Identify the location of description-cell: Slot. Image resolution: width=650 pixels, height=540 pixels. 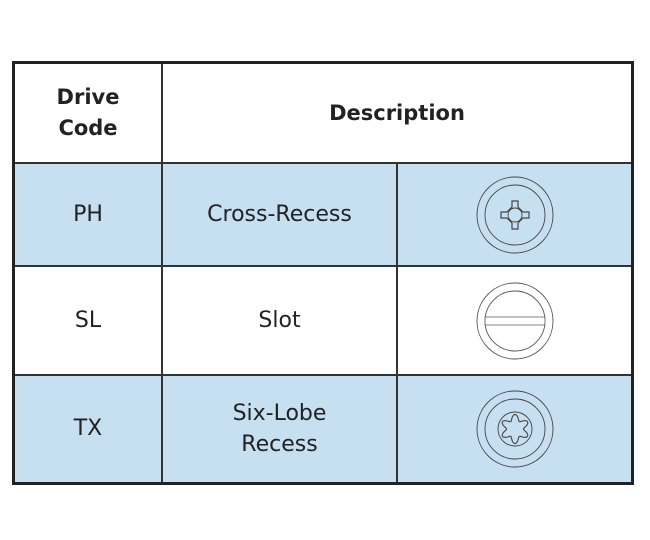
(279, 320).